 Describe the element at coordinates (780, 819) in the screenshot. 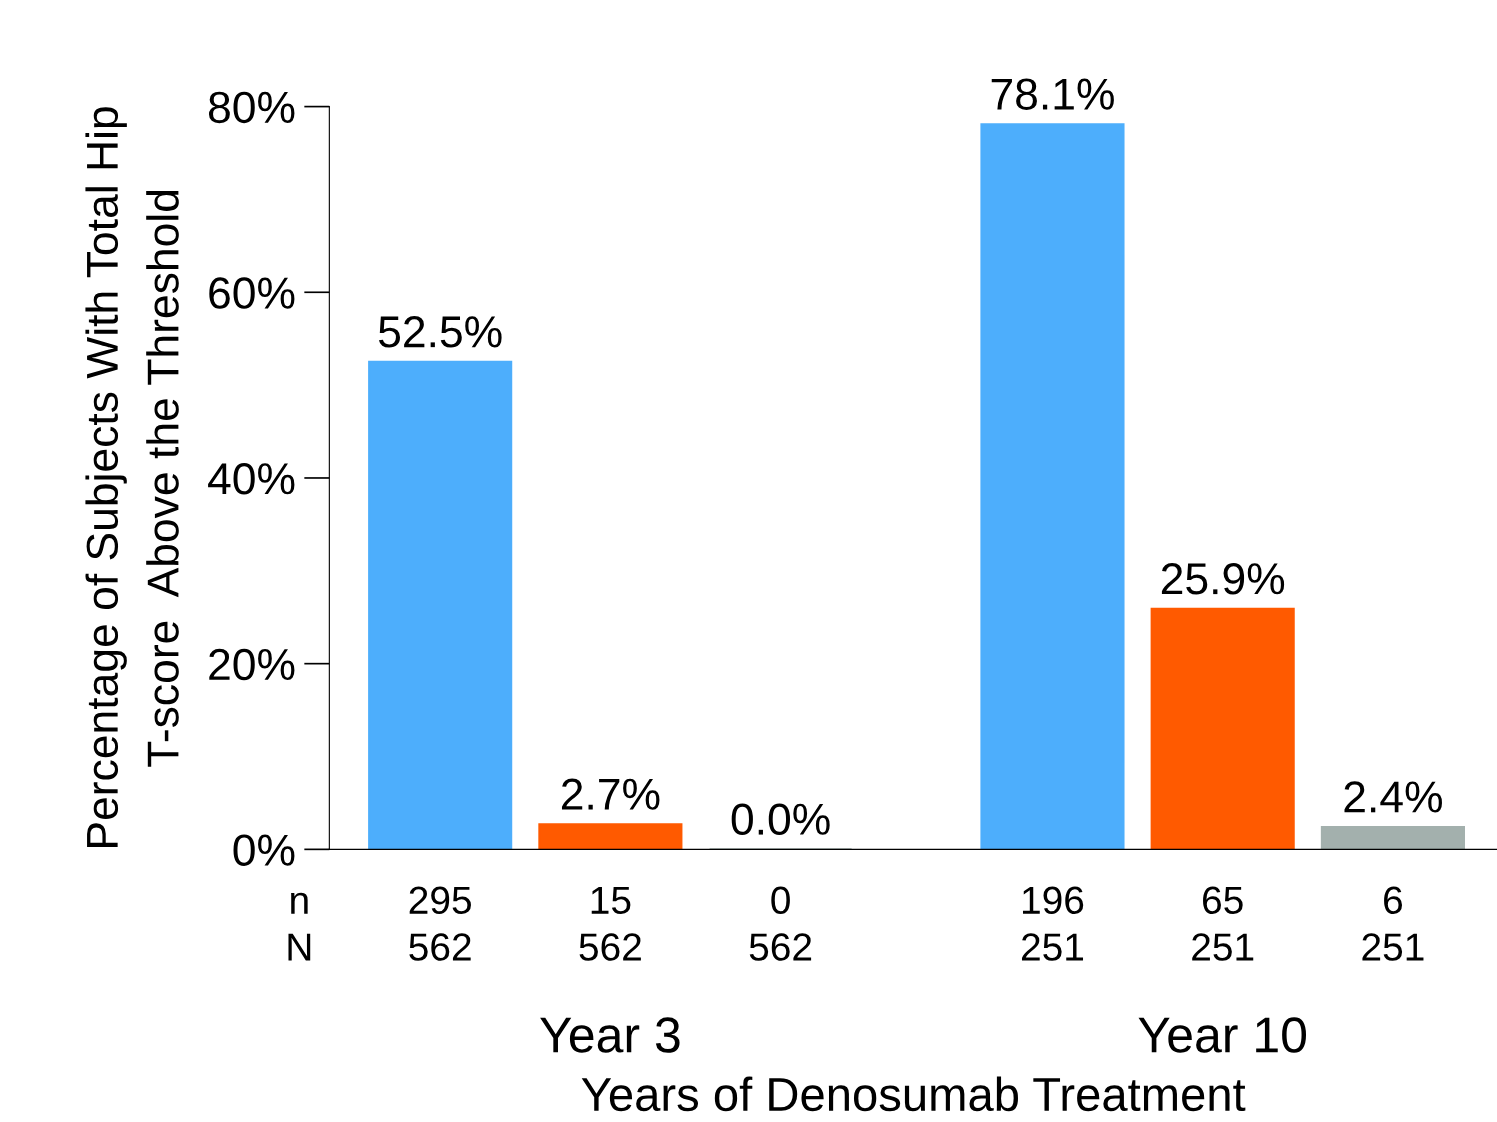

I see `data-label: 0.0%` at that location.